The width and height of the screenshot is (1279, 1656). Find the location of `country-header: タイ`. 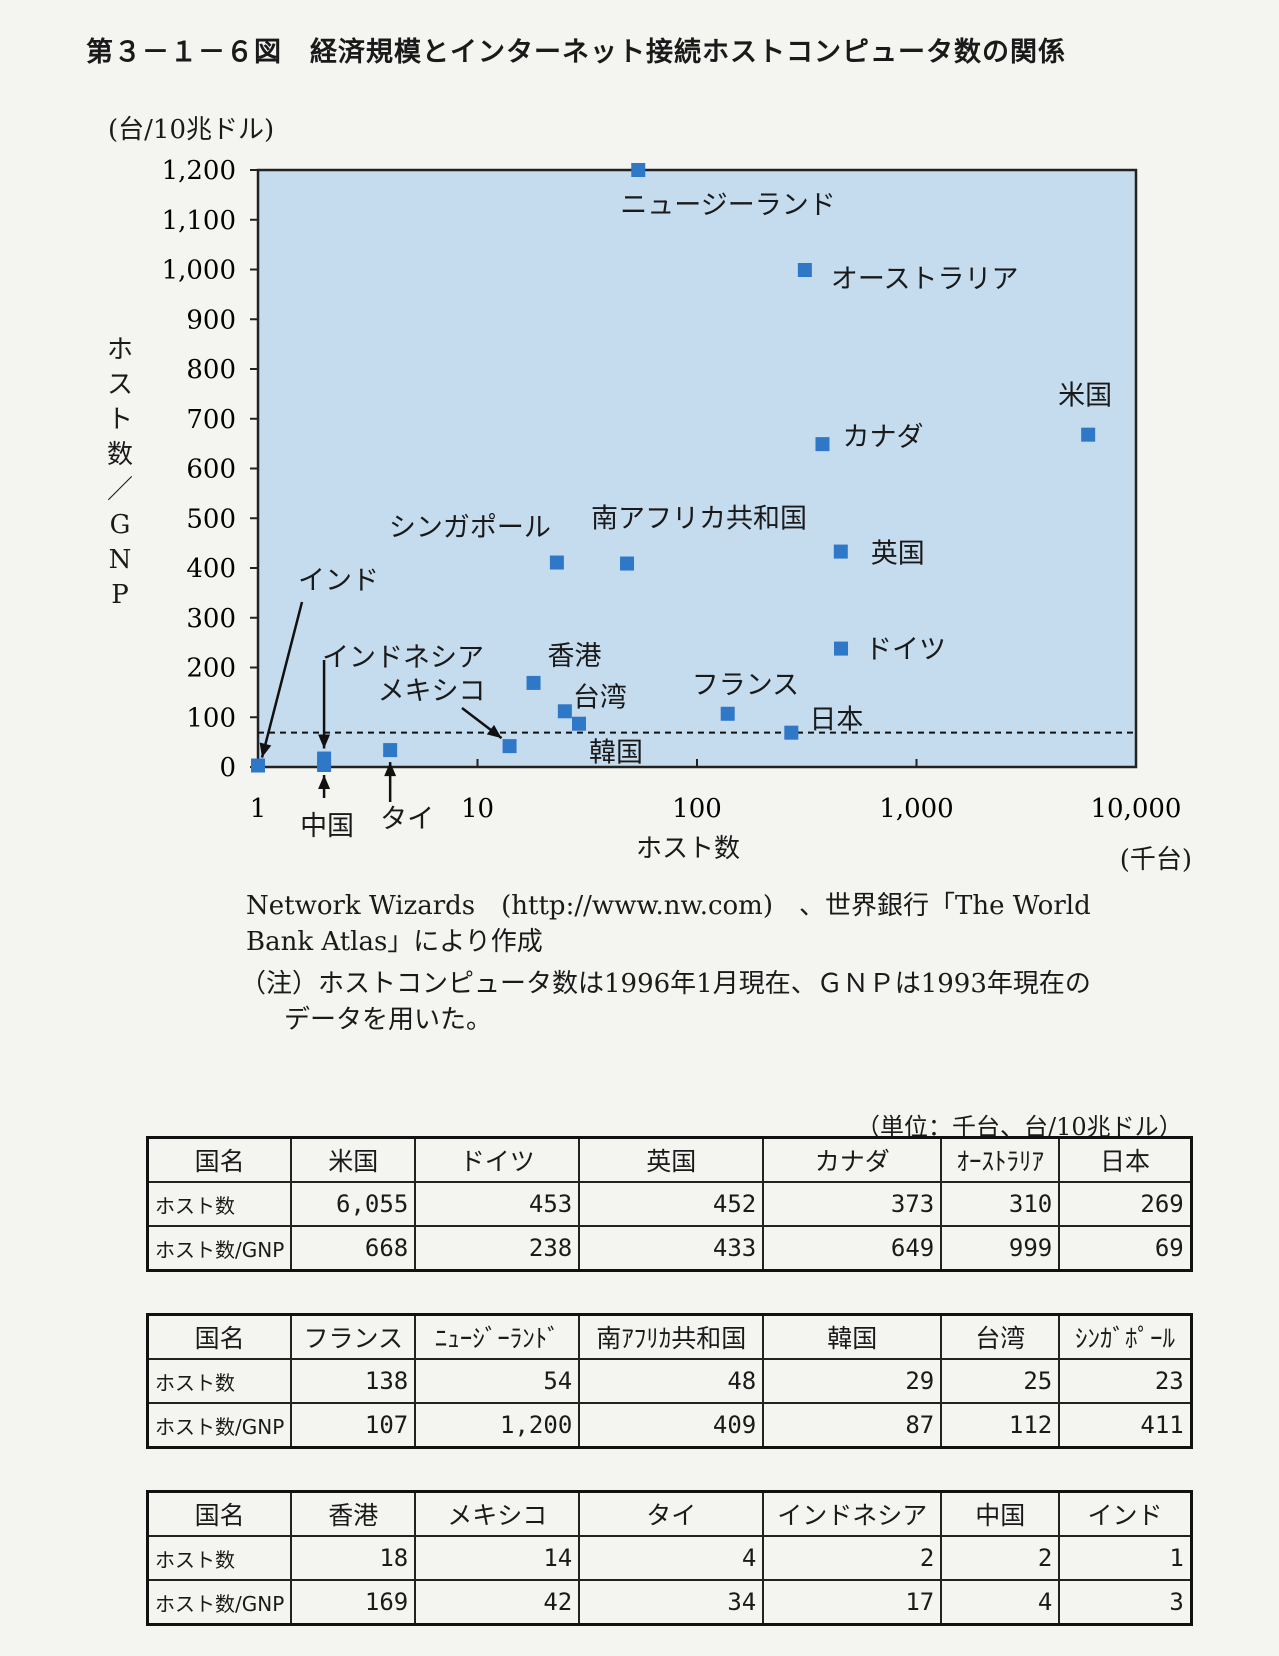

country-header: タイ is located at coordinates (671, 1513).